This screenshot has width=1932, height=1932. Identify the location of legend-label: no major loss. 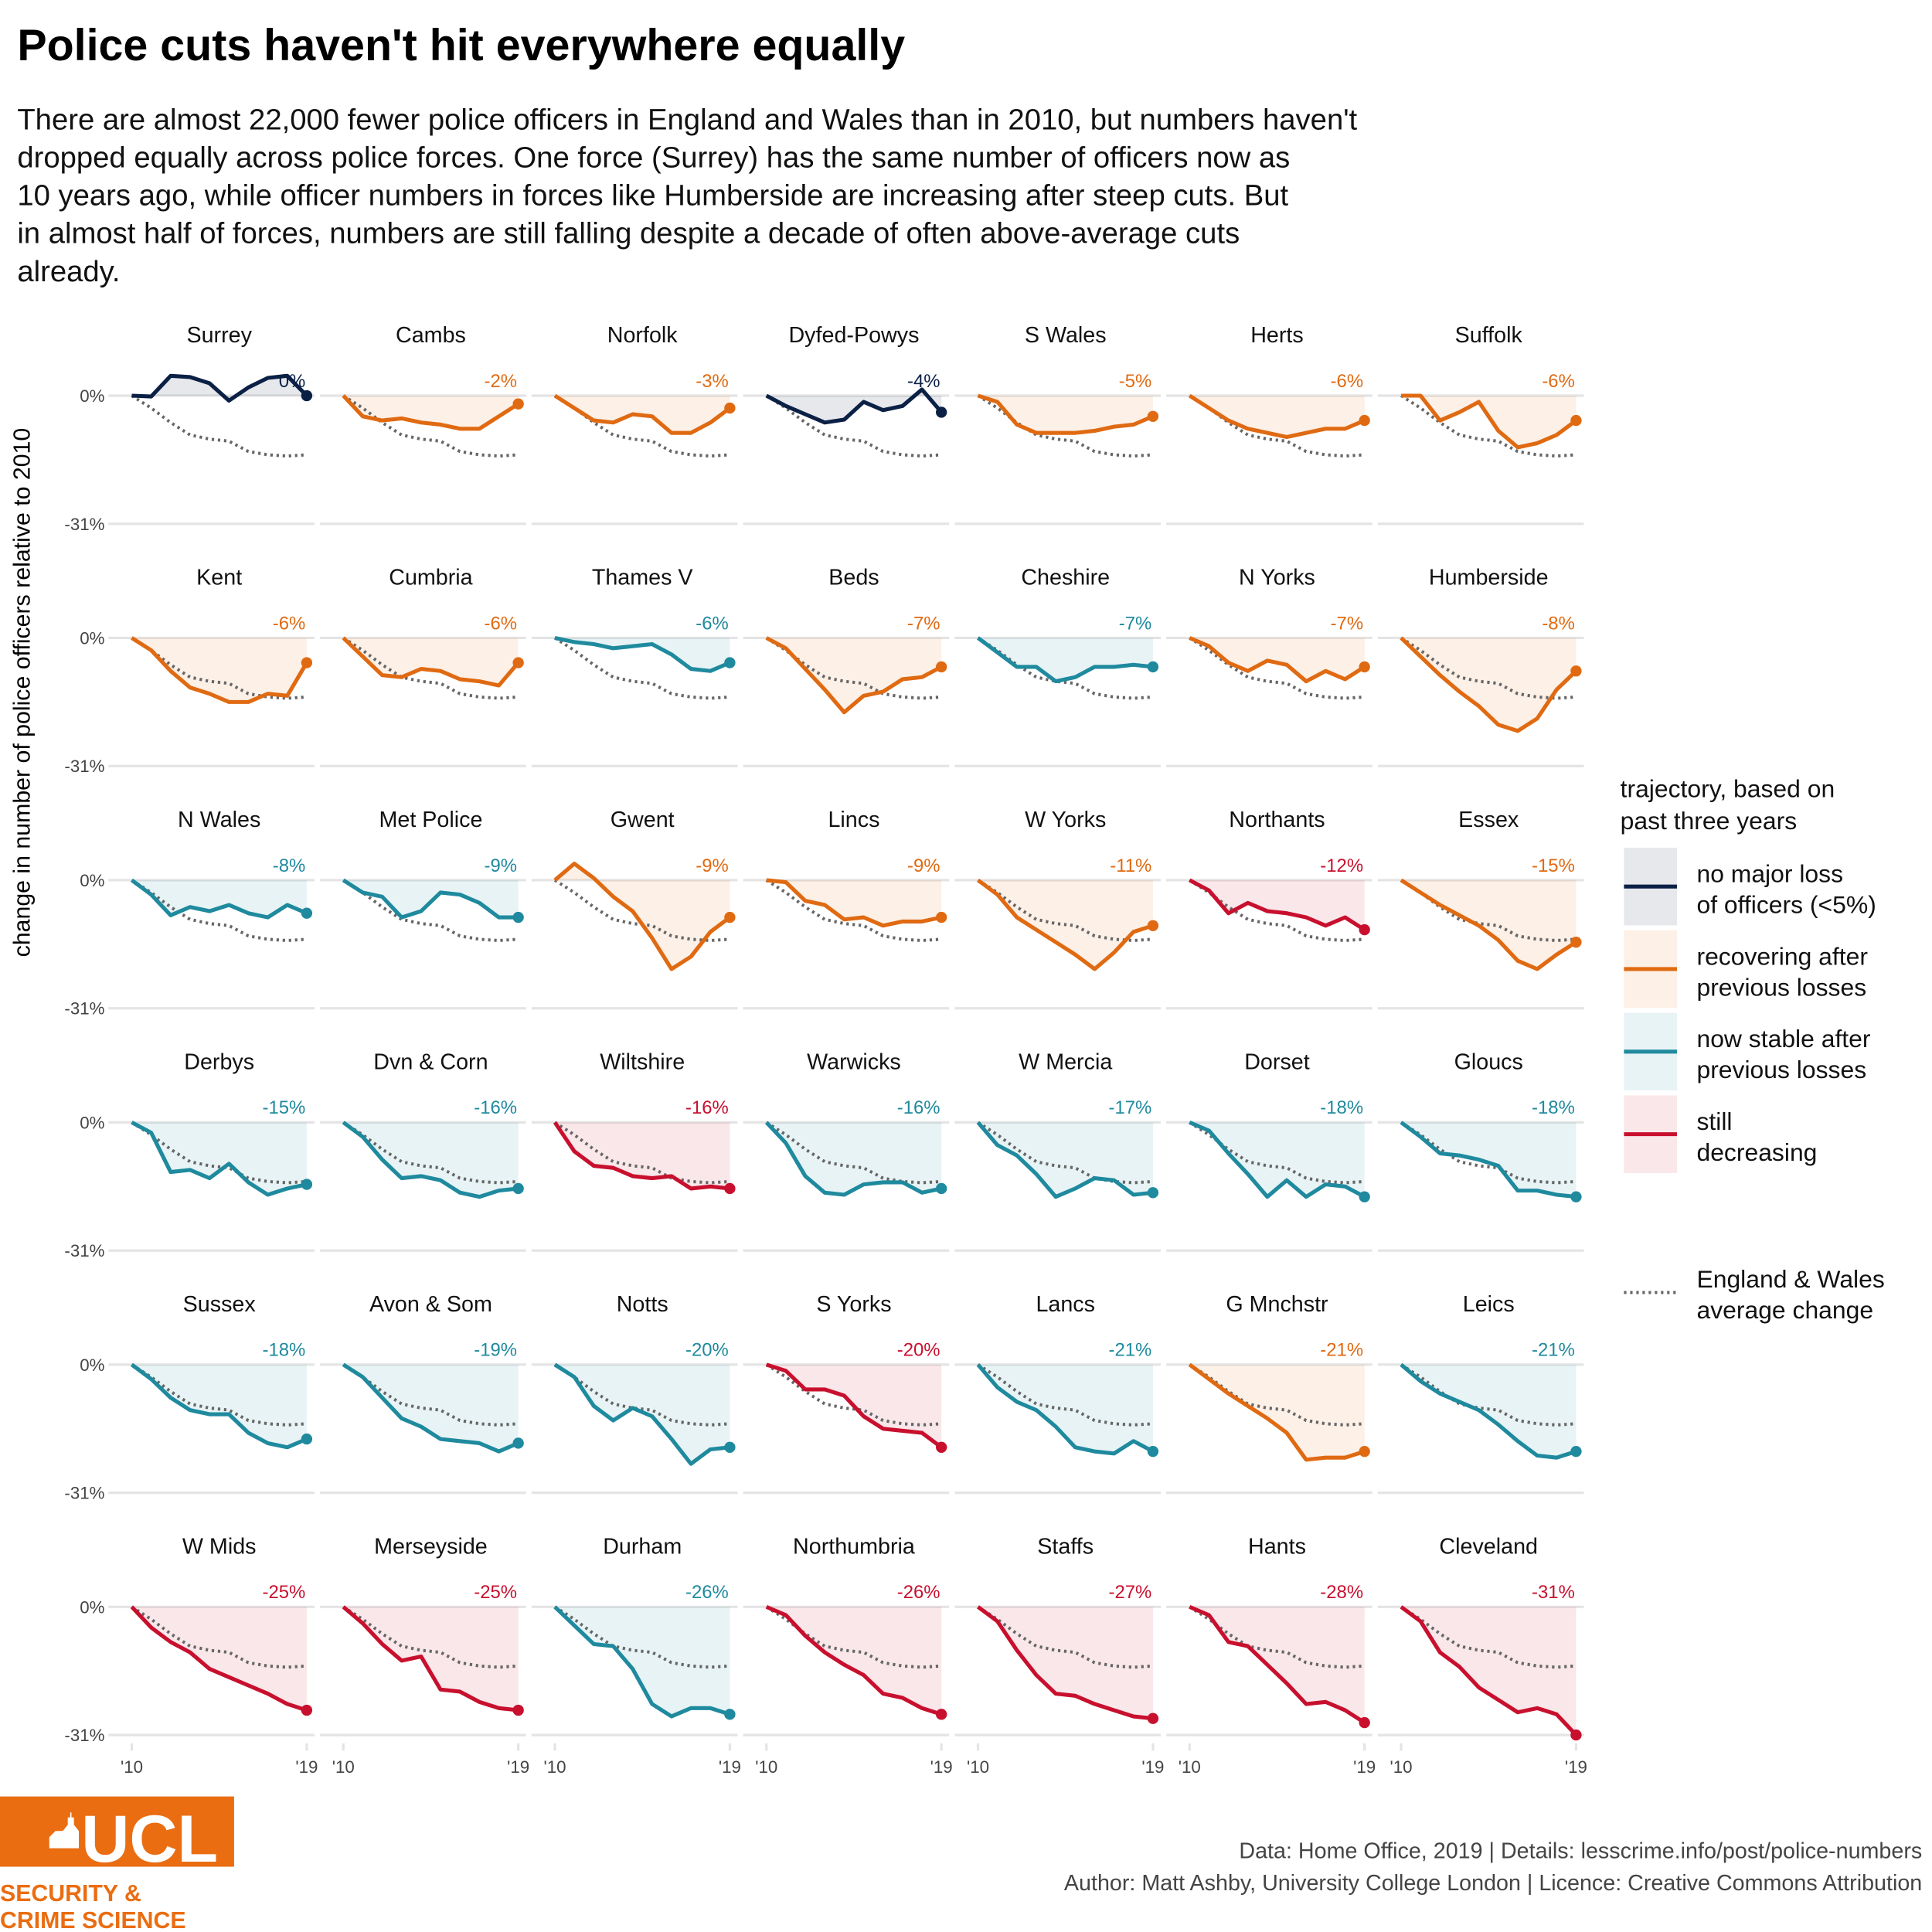
(1770, 874).